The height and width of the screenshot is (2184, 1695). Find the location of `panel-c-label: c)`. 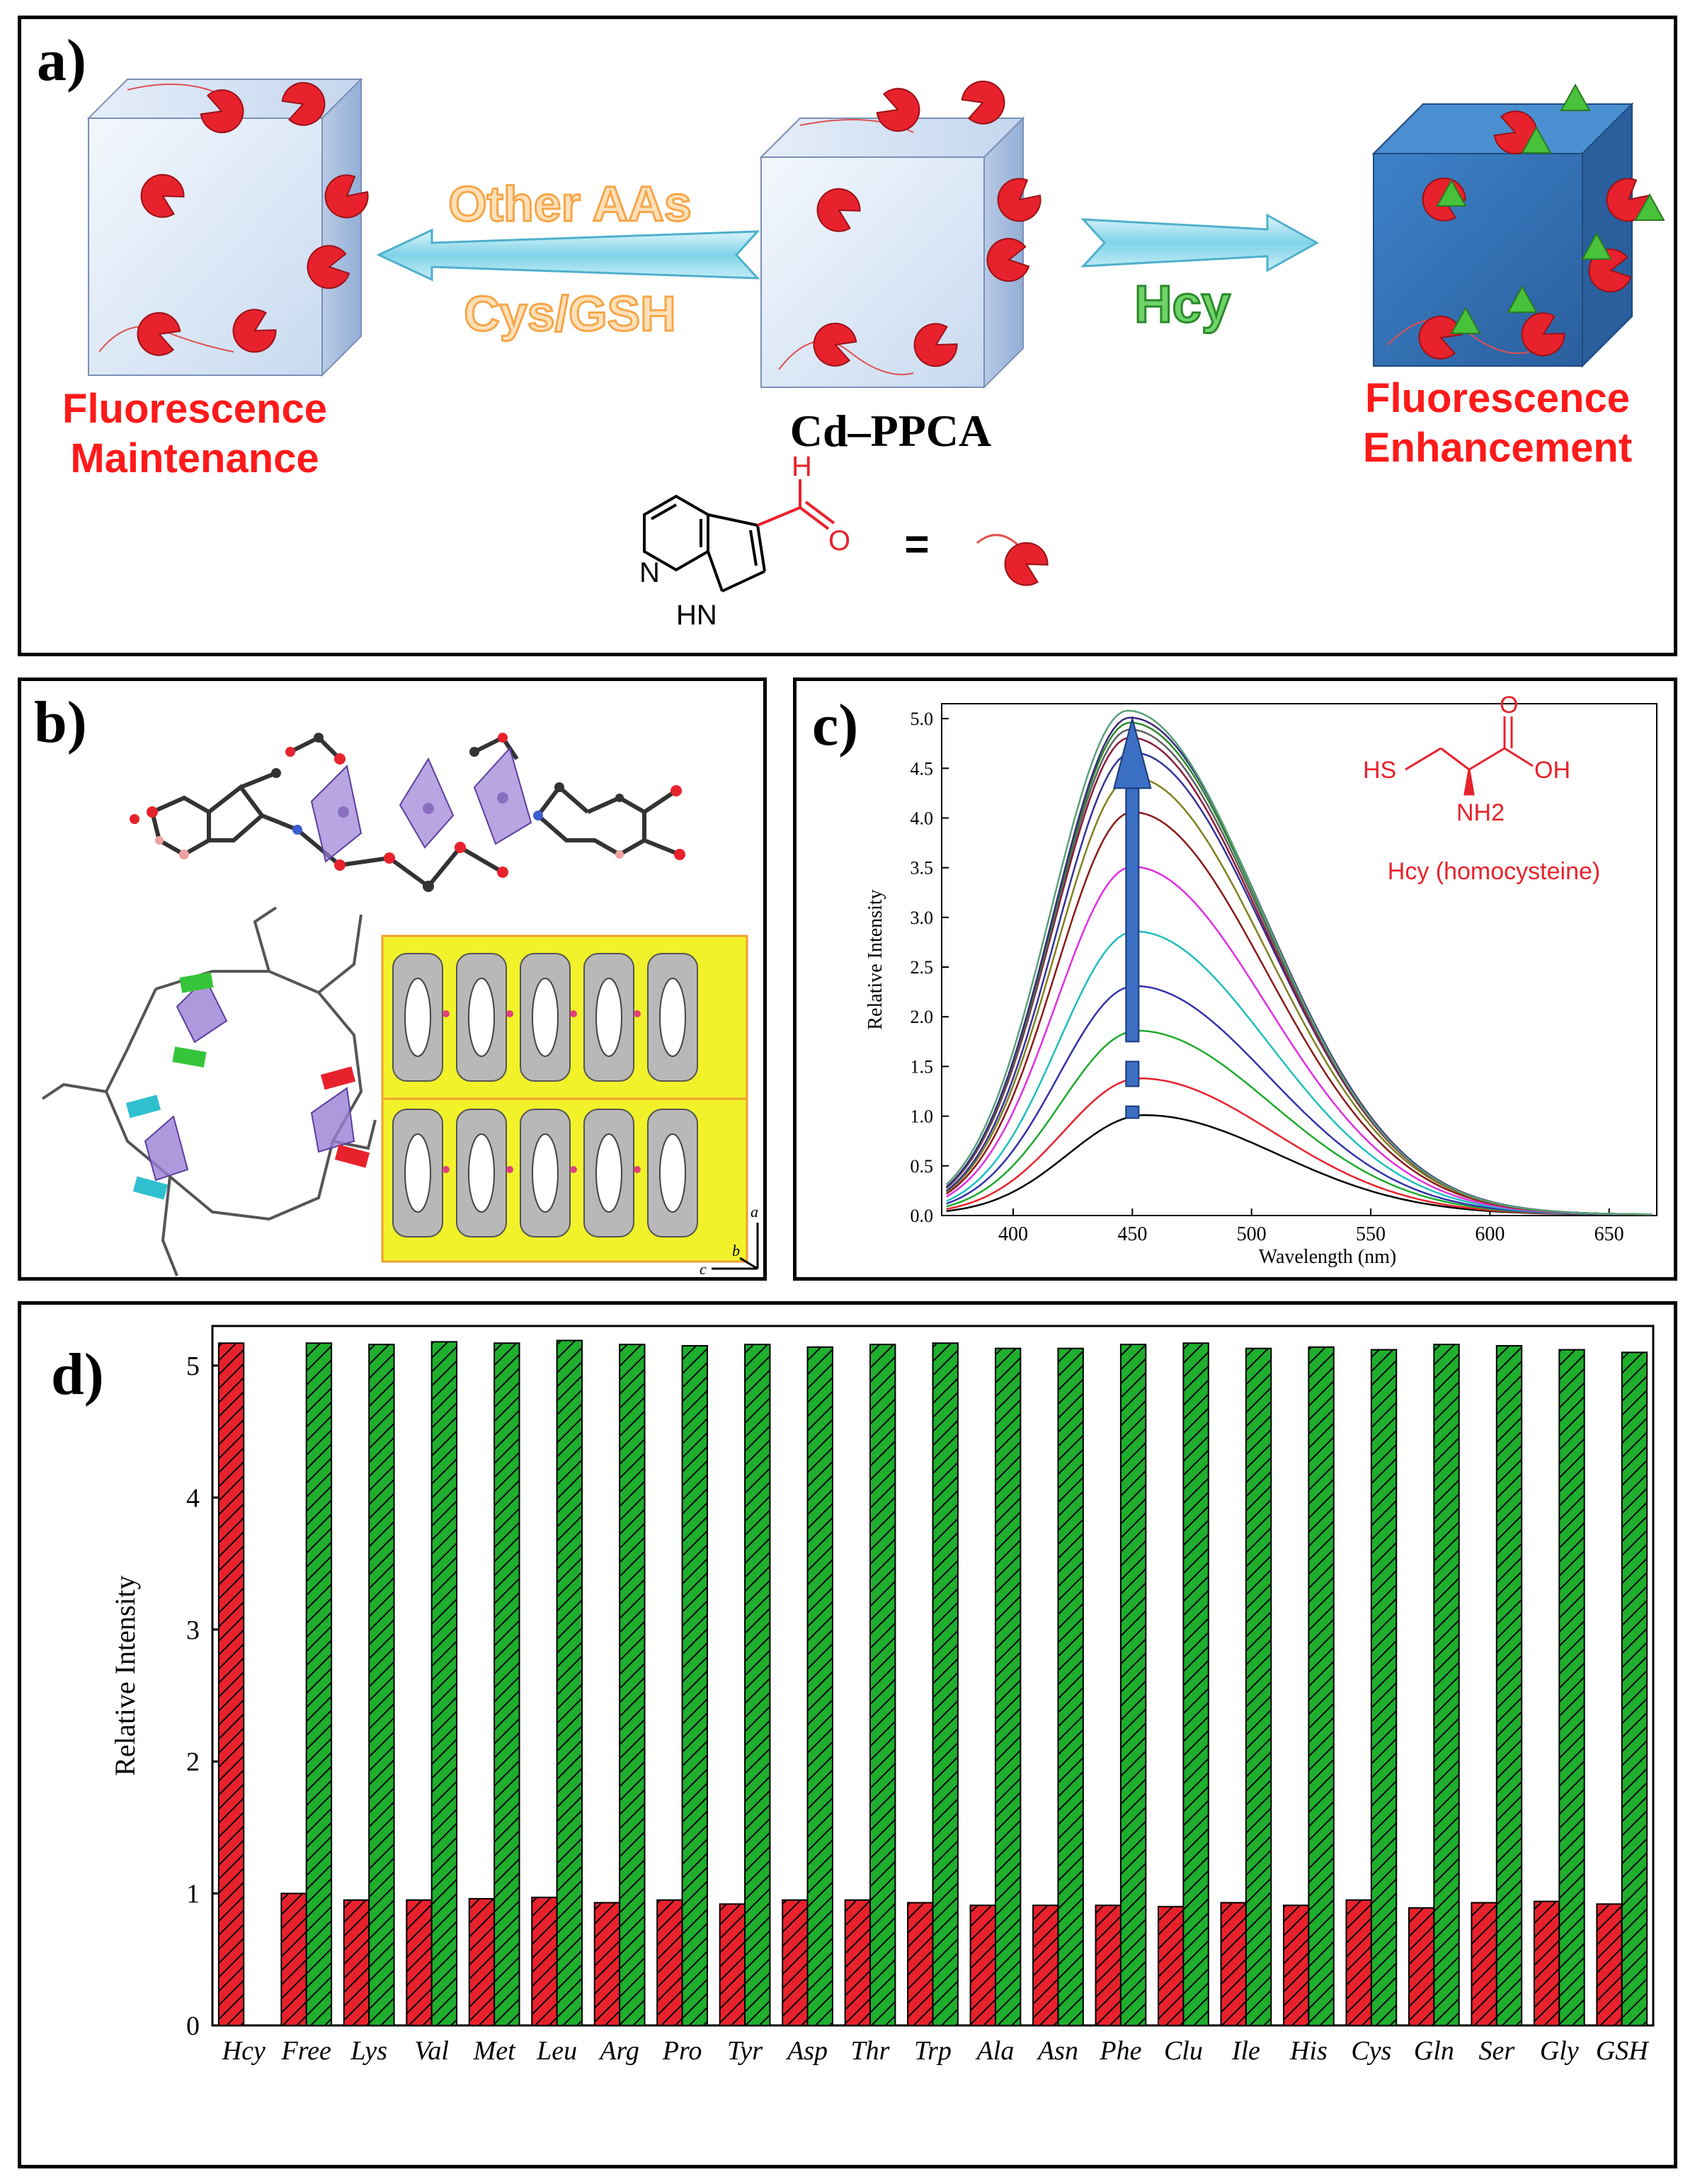

panel-c-label: c) is located at coordinates (836, 725).